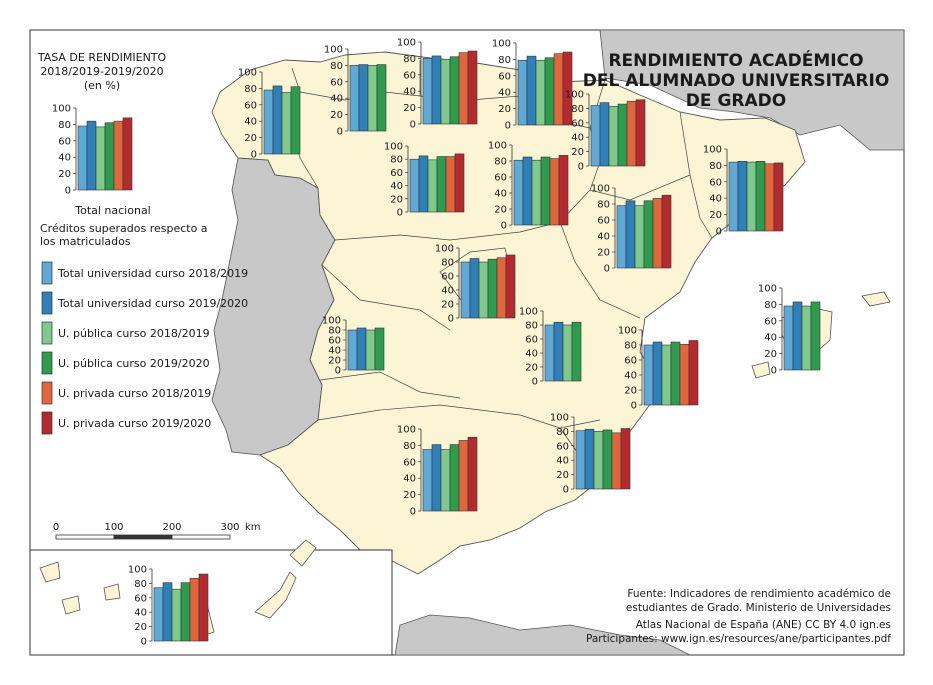 The height and width of the screenshot is (685, 933). What do you see at coordinates (336, 115) in the screenshot?
I see `tick-label-2-1: 20` at bounding box center [336, 115].